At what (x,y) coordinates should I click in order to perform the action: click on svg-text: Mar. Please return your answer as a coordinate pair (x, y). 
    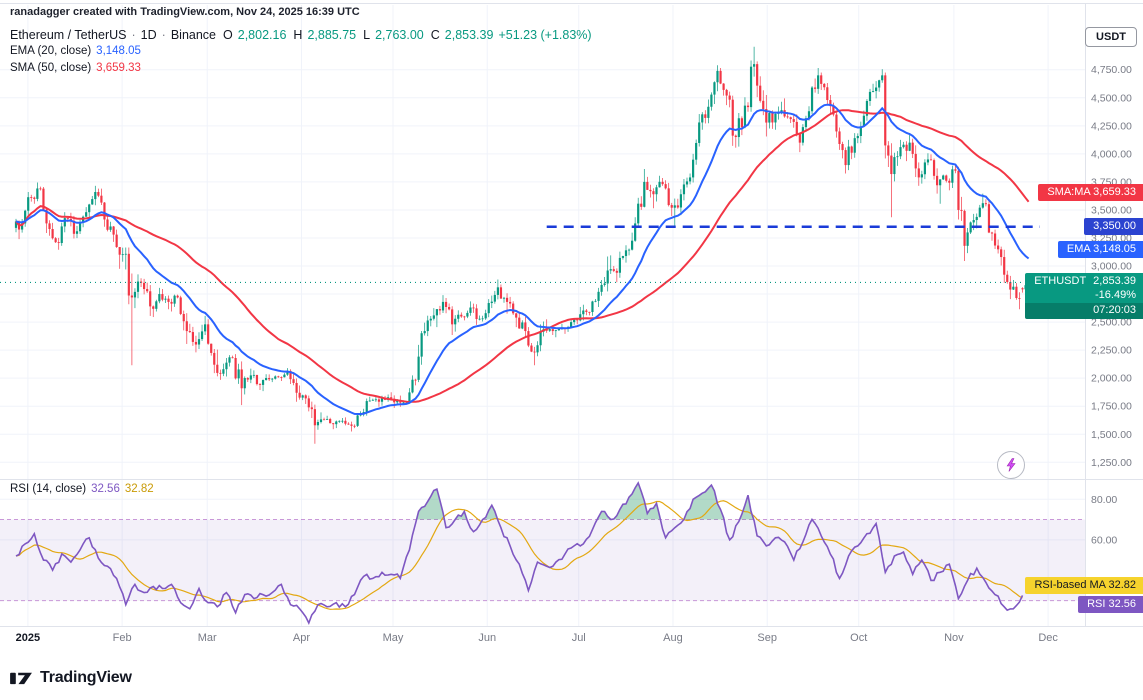
    Looking at the image, I should click on (207, 638).